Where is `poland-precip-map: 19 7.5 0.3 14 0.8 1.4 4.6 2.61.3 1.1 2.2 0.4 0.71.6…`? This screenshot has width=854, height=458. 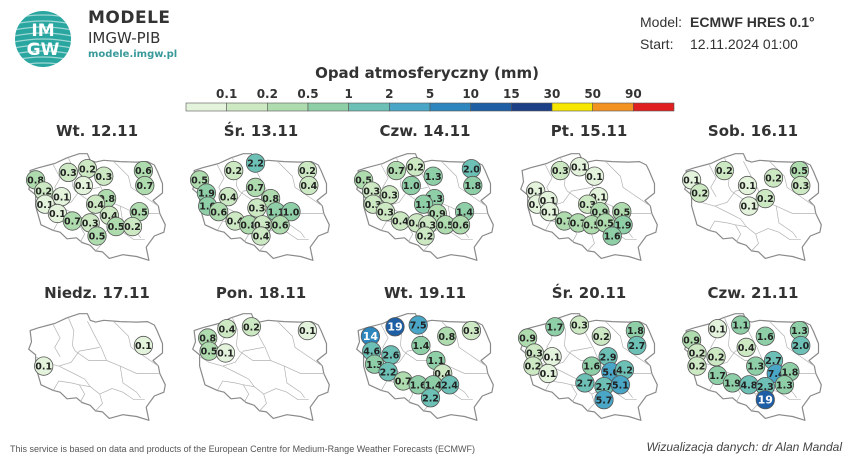 poland-precip-map: 19 7.5 0.3 14 0.8 1.4 4.6 2.61.3 1.1 2.2 0.4 0.71.6… is located at coordinates (425, 367).